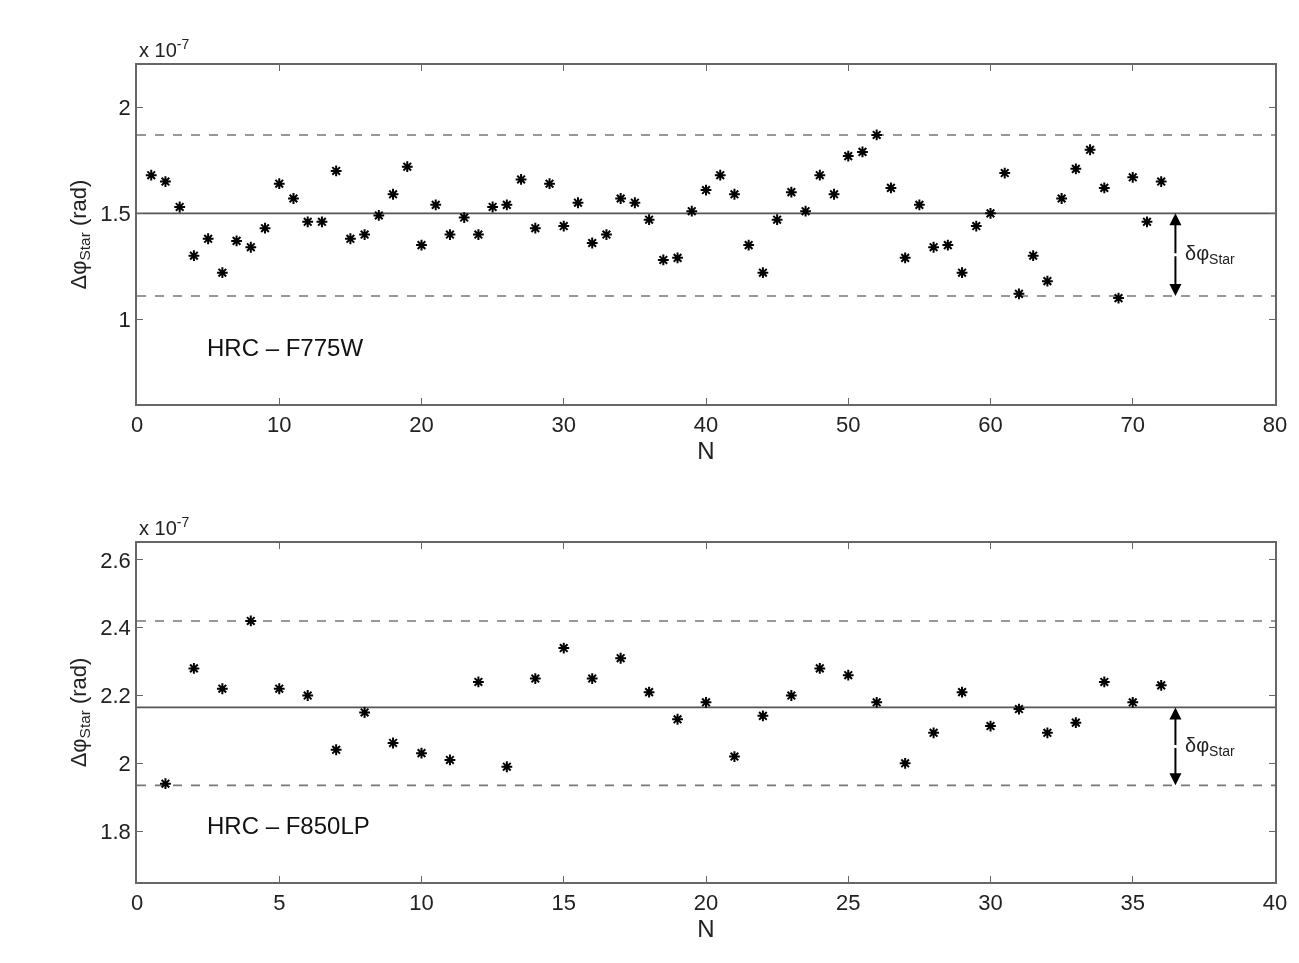  Describe the element at coordinates (279, 903) in the screenshot. I see `x-tick-label: 5` at that location.